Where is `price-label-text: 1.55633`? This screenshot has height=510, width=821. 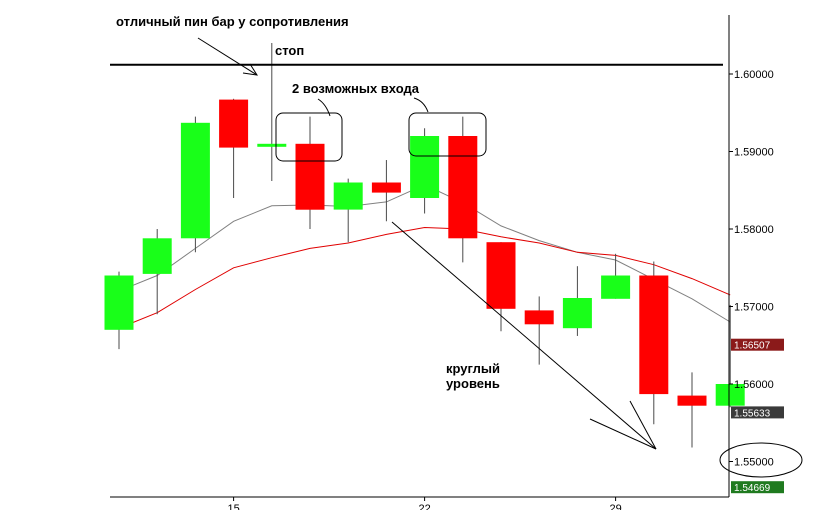
price-label-text: 1.55633 is located at coordinates (752, 413).